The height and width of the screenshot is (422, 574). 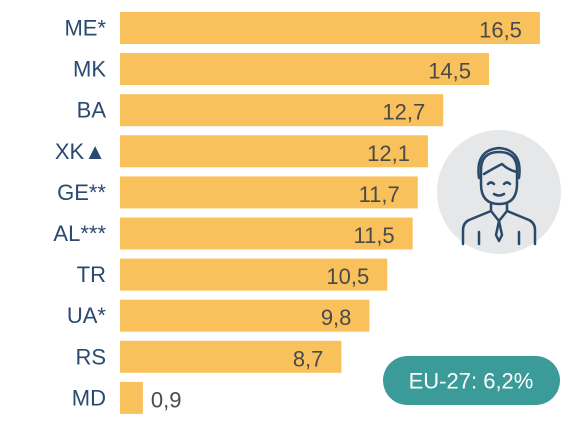 I want to click on value-label: 12,7, so click(x=403, y=112).